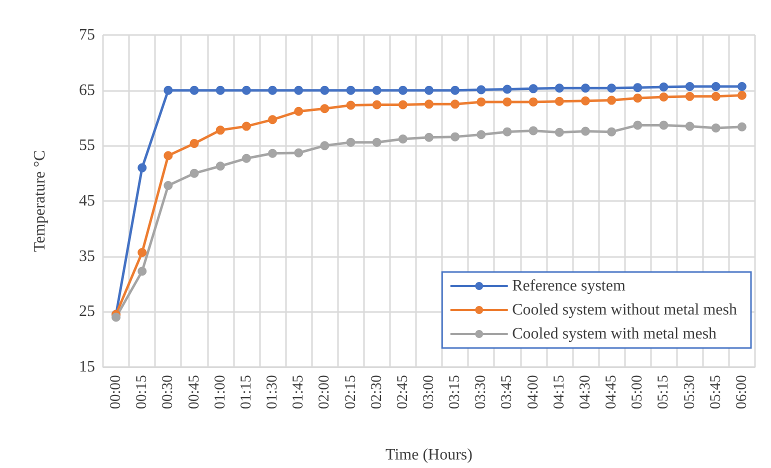 The height and width of the screenshot is (468, 771). What do you see at coordinates (614, 334) in the screenshot?
I see `legend-label: Cooled system with metal mesh` at bounding box center [614, 334].